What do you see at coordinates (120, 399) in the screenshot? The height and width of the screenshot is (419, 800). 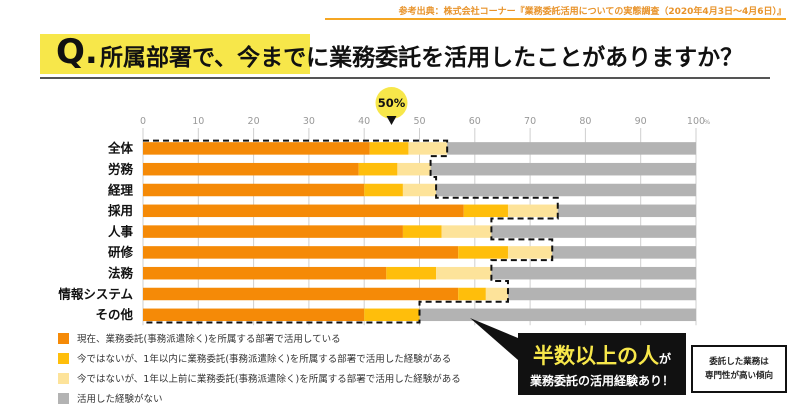 I see `legend-label: 活用した経験がない` at bounding box center [120, 399].